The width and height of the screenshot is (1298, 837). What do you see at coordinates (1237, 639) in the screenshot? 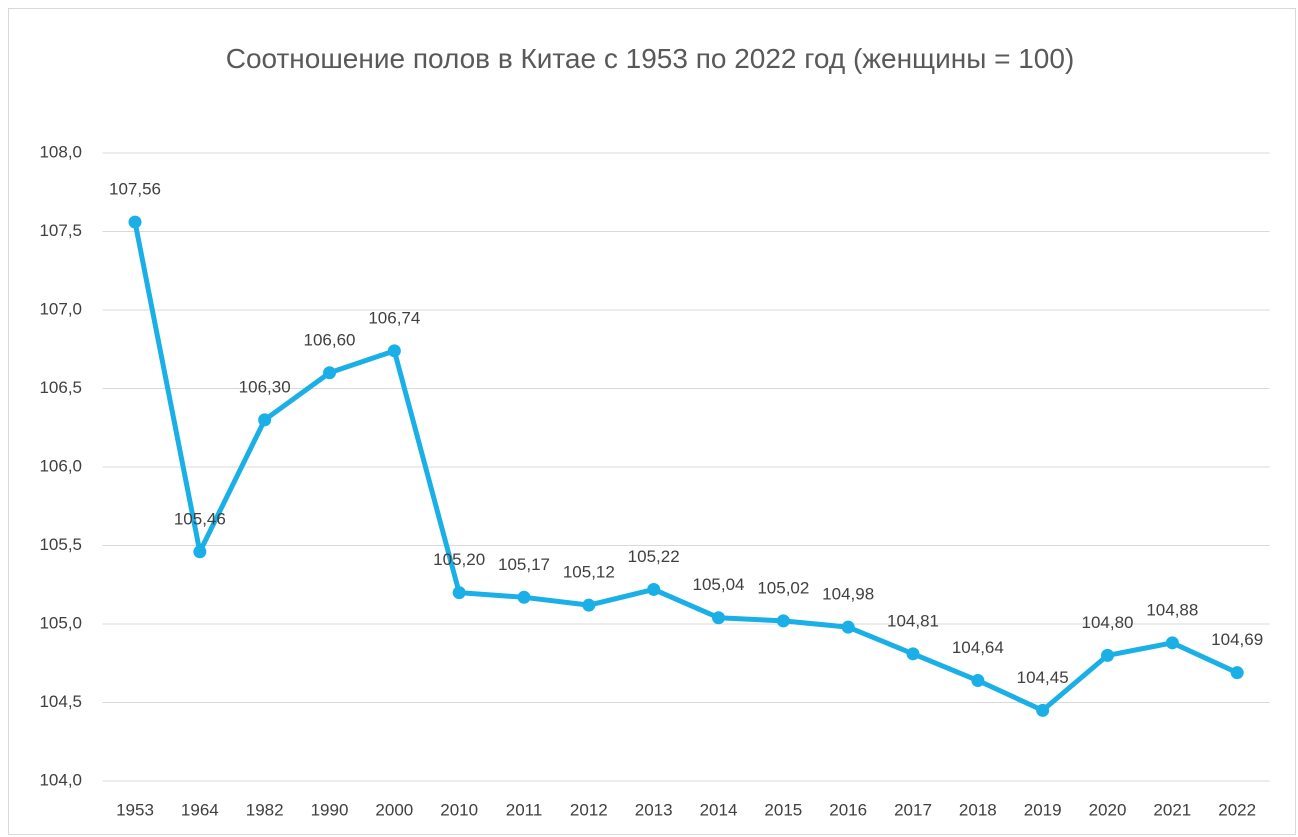
I see `data-label: 104,69` at bounding box center [1237, 639].